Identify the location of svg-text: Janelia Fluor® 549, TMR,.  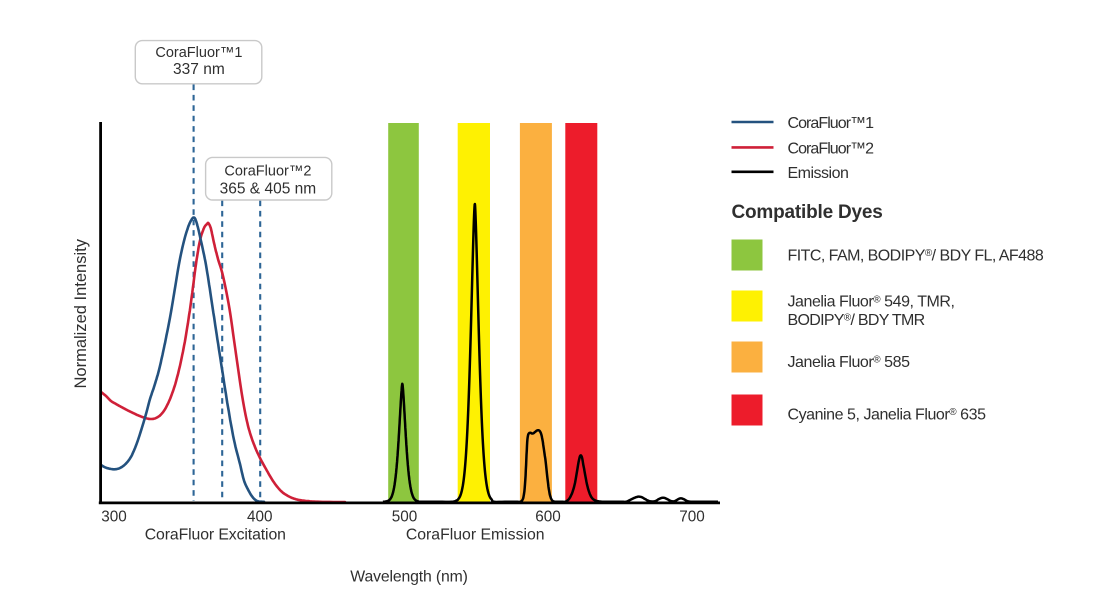
(871, 302).